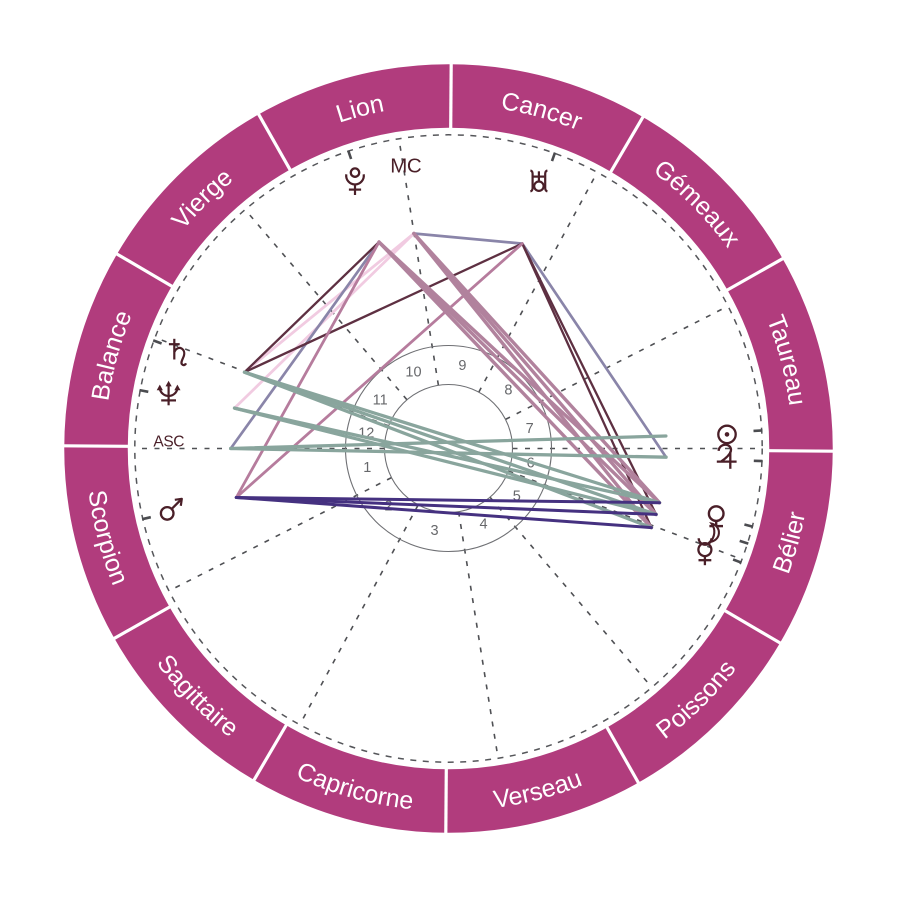 The image size is (897, 902). I want to click on svg-text: 8, so click(508, 390).